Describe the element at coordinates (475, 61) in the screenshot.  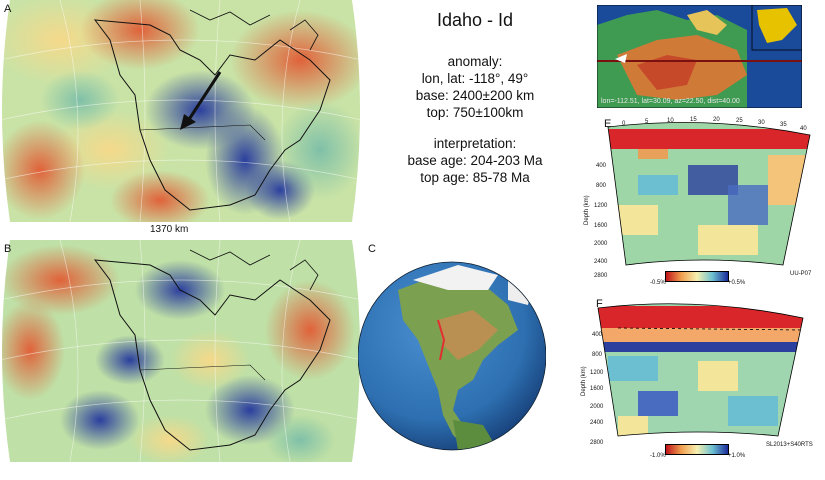
I see `anomaly-heading: anomaly:` at that location.